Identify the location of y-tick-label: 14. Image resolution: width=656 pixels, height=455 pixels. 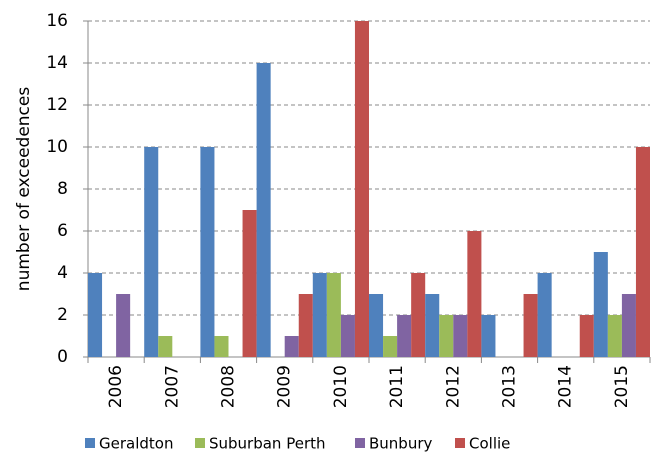
(57, 63).